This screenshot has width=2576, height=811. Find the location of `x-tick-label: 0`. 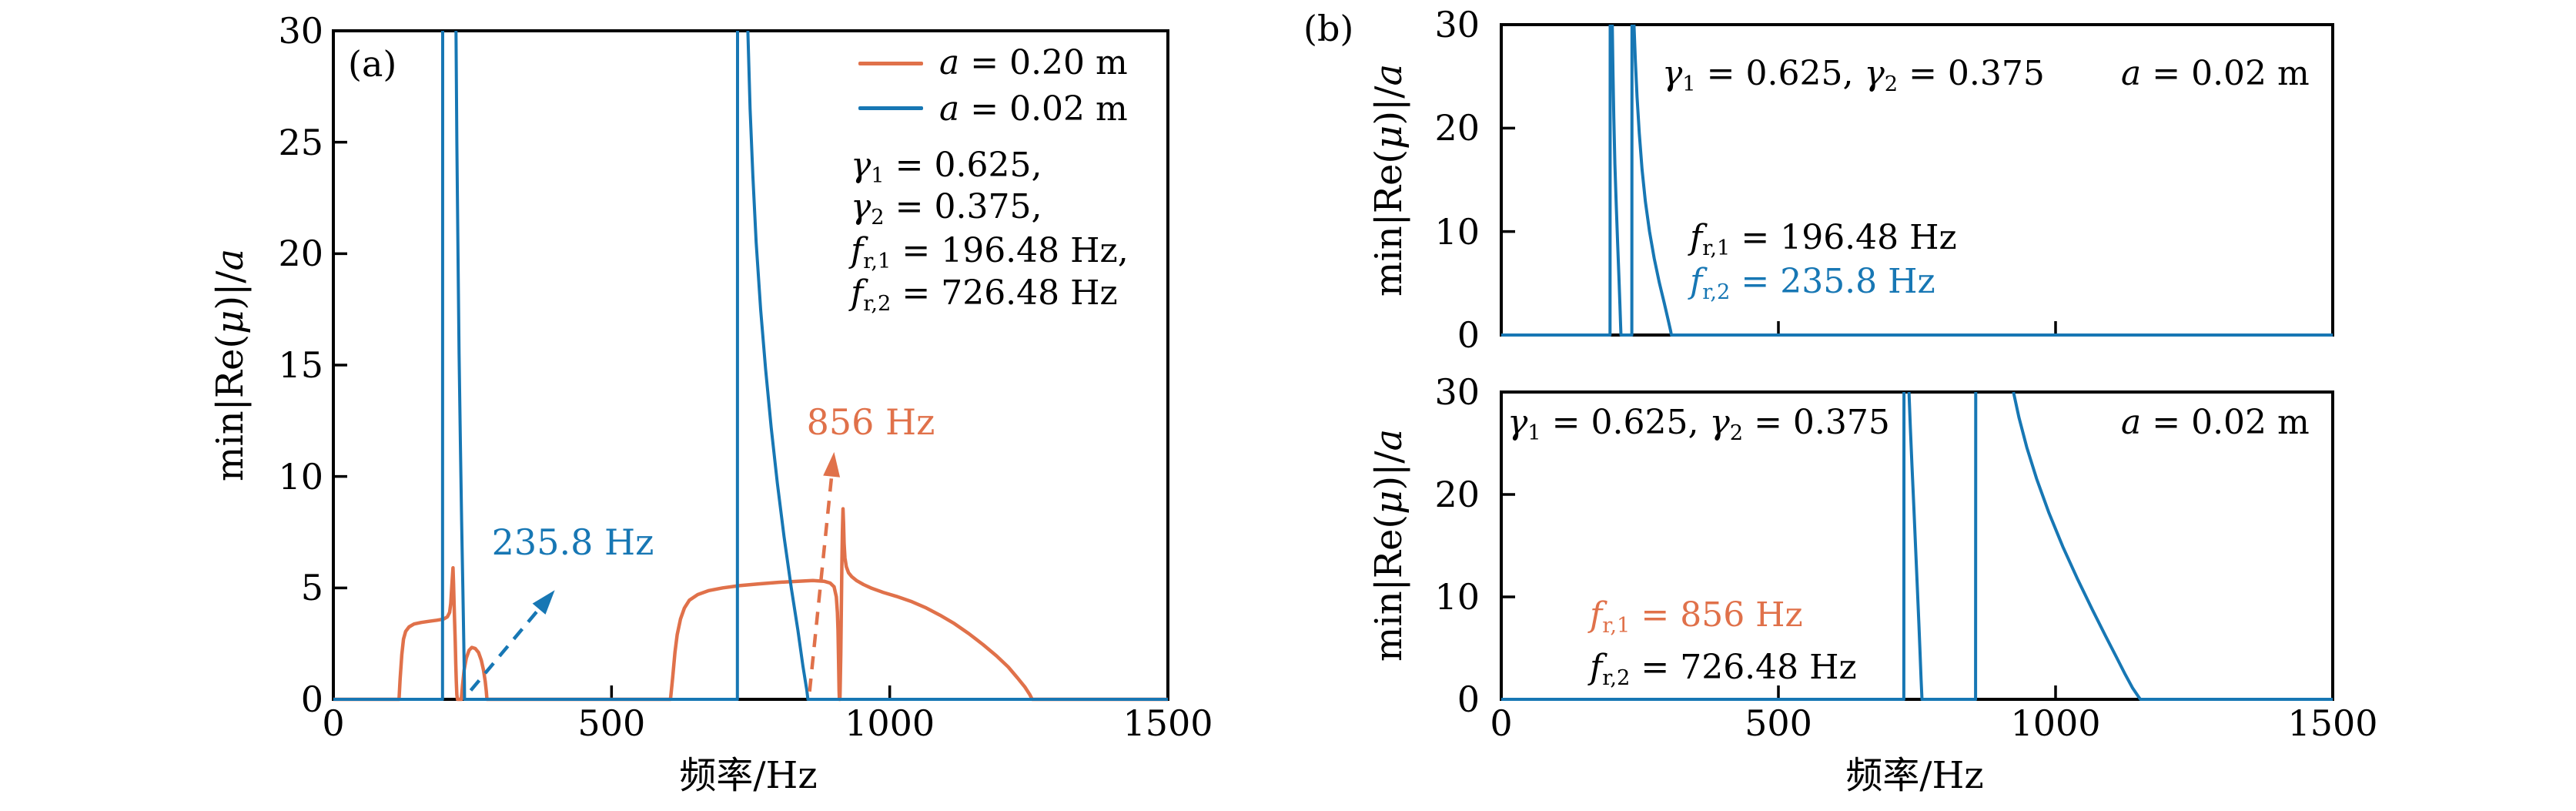

x-tick-label: 0 is located at coordinates (1501, 723).